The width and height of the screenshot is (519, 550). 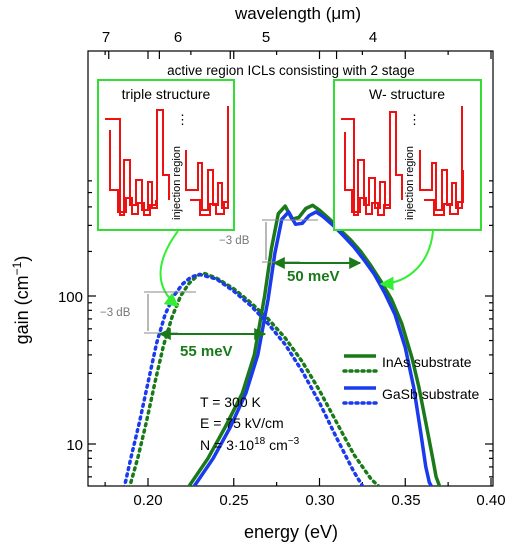 What do you see at coordinates (233, 500) in the screenshot?
I see `x-tick-label: 0.25` at bounding box center [233, 500].